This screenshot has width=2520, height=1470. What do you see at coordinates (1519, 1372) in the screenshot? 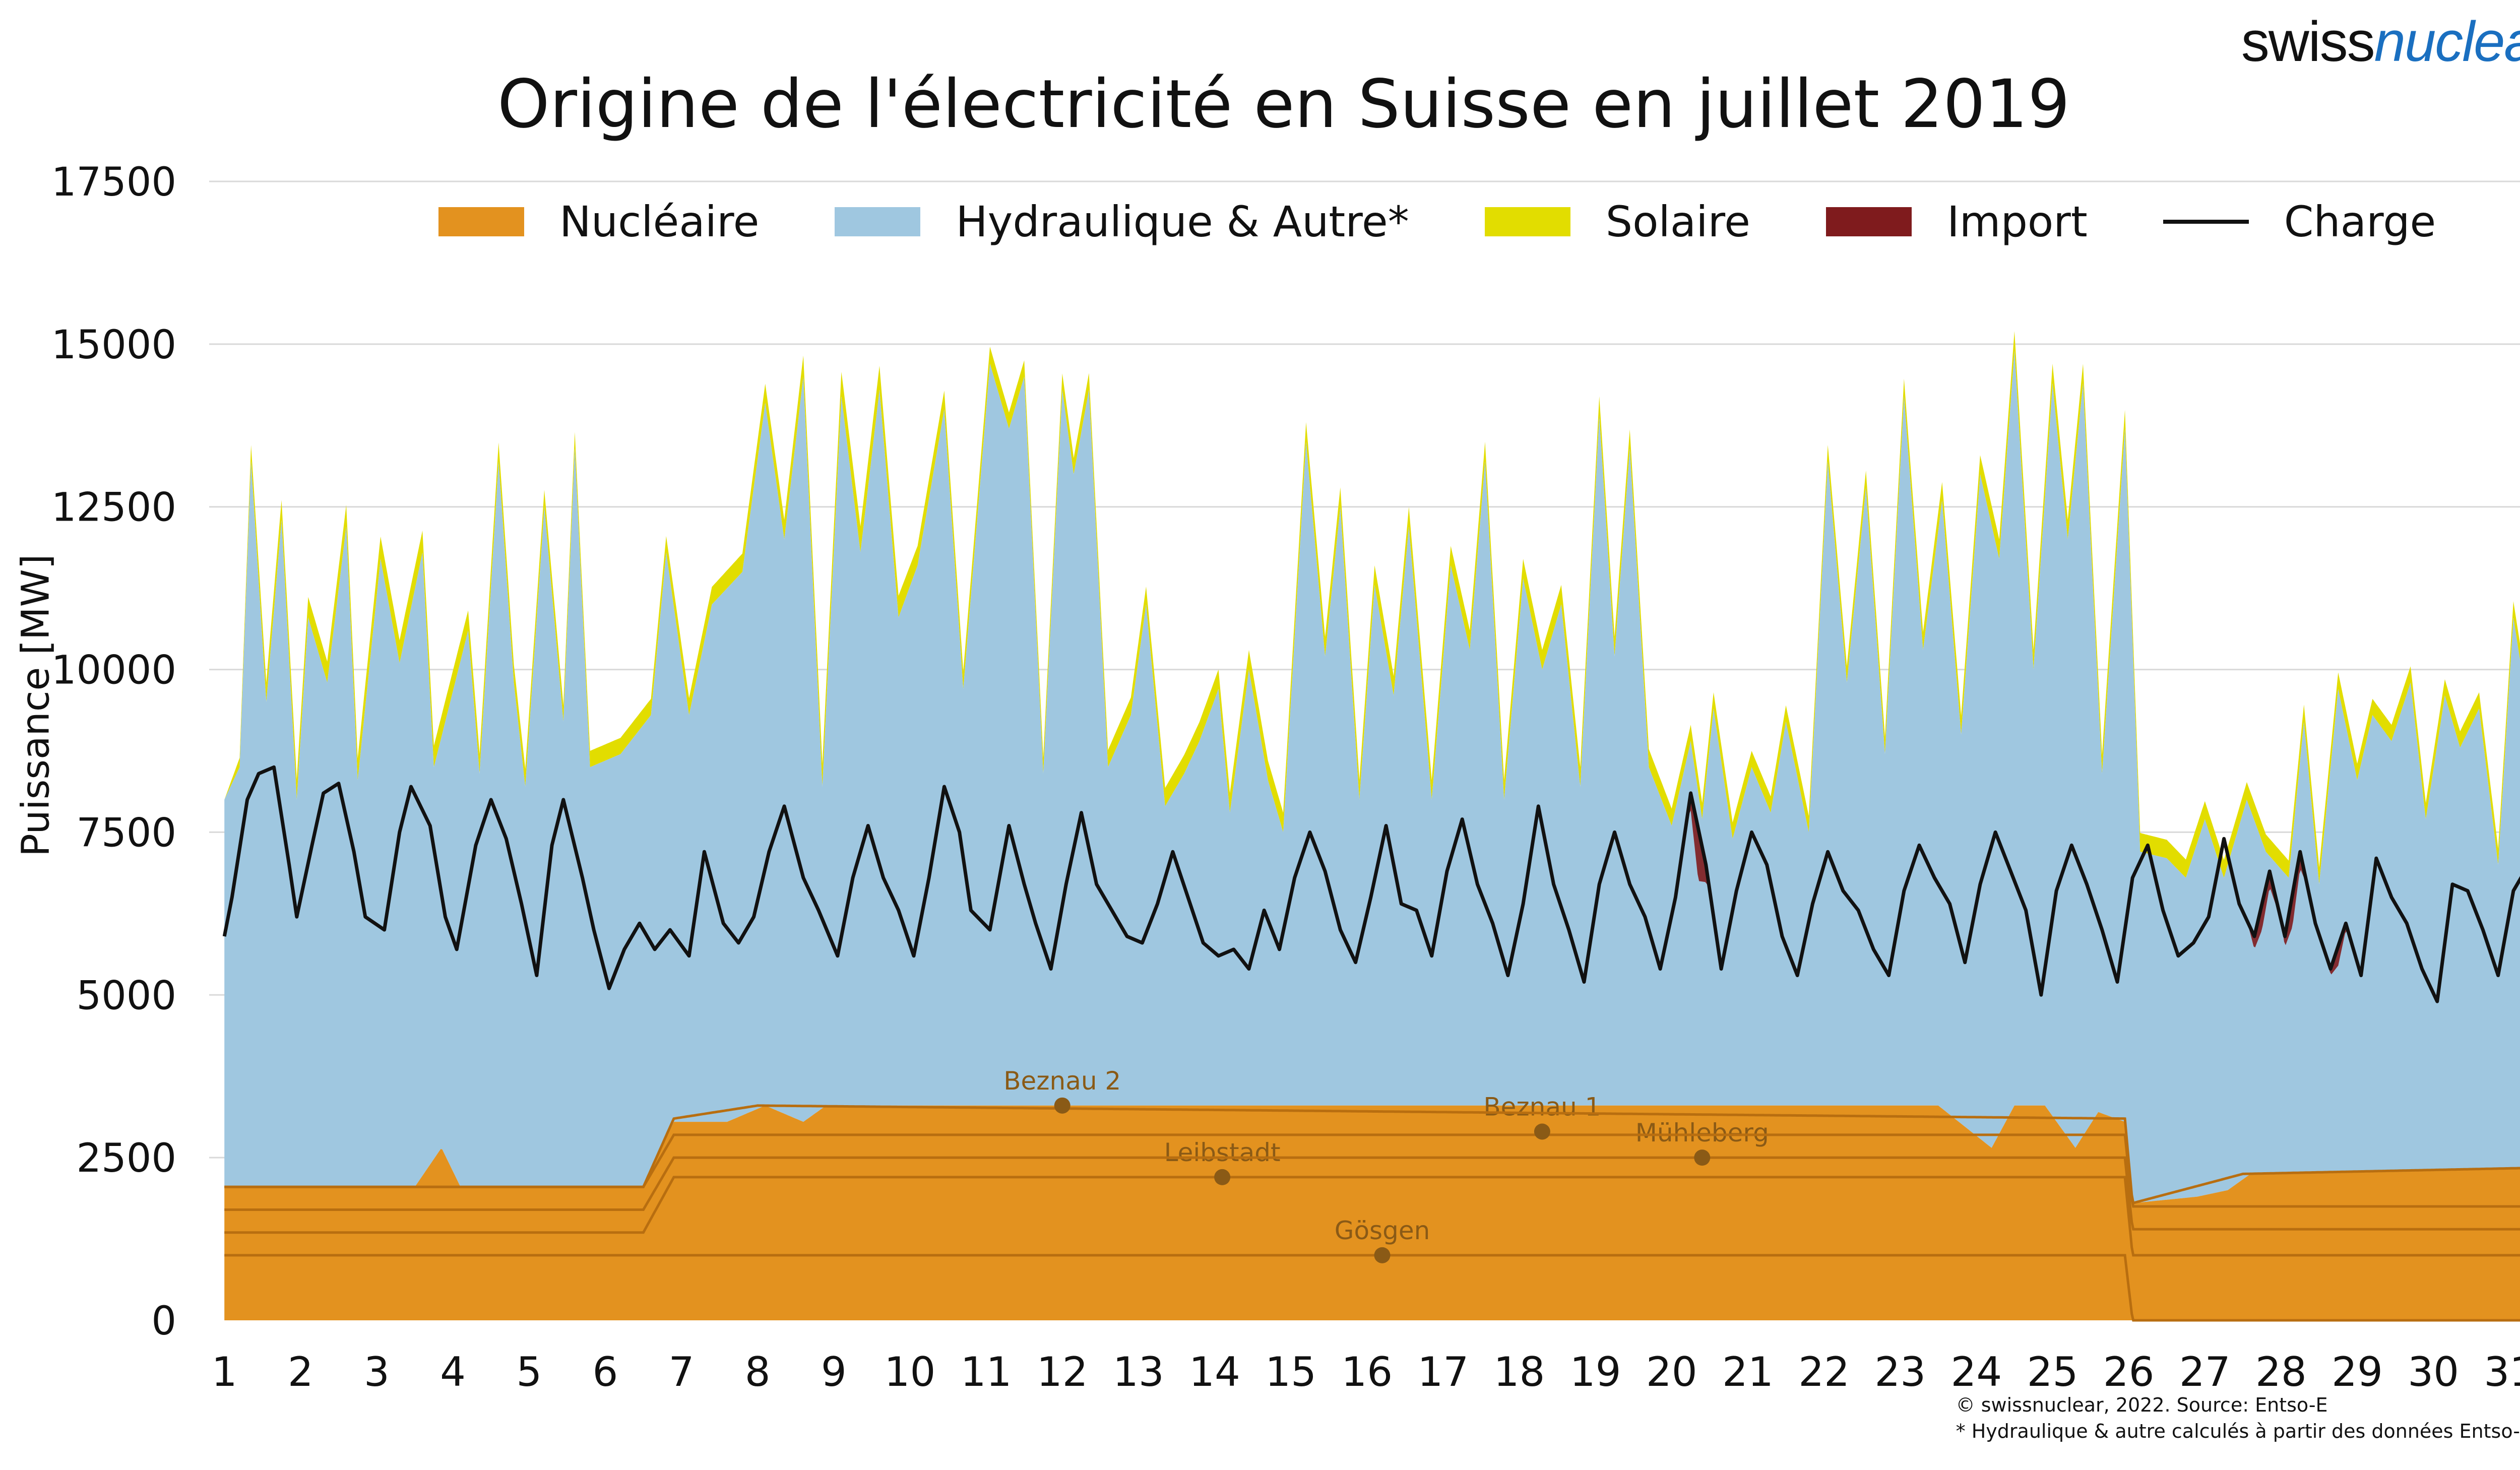
I see `x-tick-label: 18` at bounding box center [1519, 1372].